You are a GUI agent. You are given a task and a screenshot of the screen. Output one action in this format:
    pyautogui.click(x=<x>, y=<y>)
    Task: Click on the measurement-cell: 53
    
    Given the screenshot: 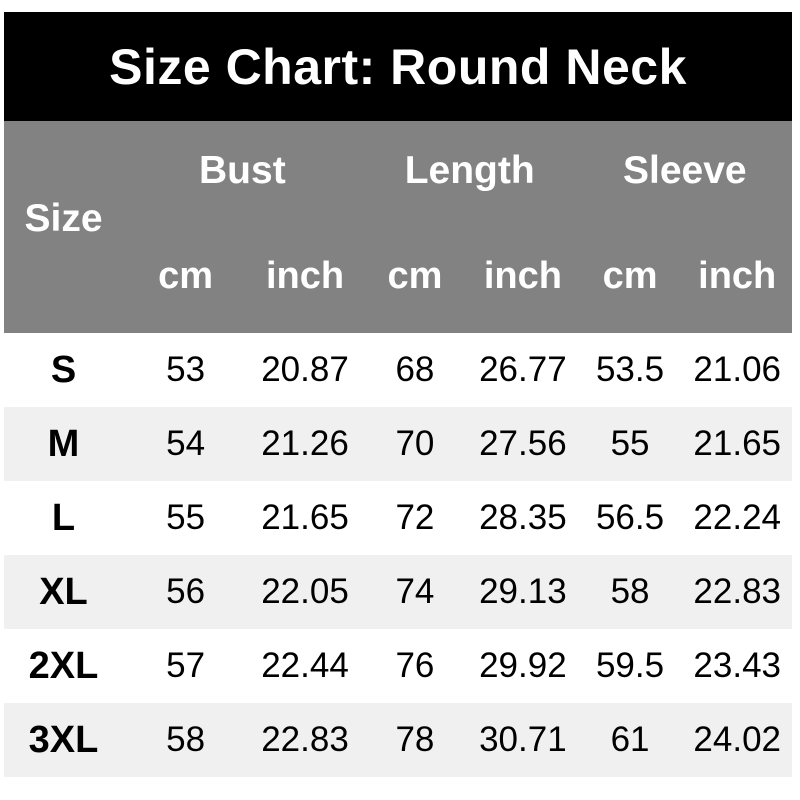 What is the action you would take?
    pyautogui.click(x=186, y=369)
    